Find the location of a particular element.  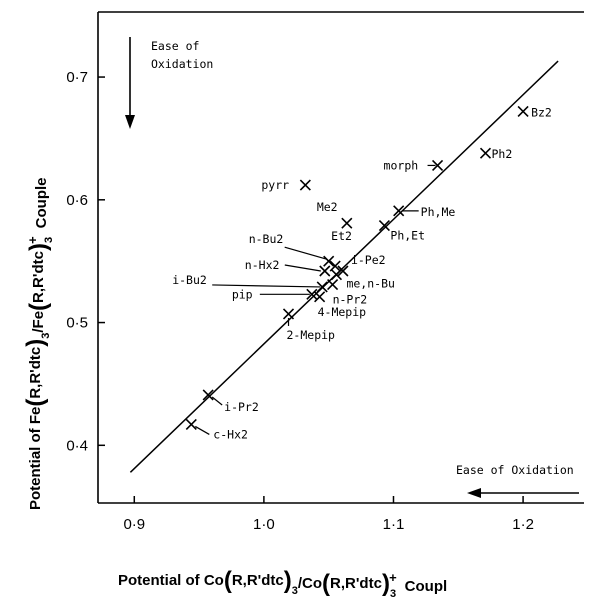

data-point: n-Pr2 is located at coordinates (347, 292).